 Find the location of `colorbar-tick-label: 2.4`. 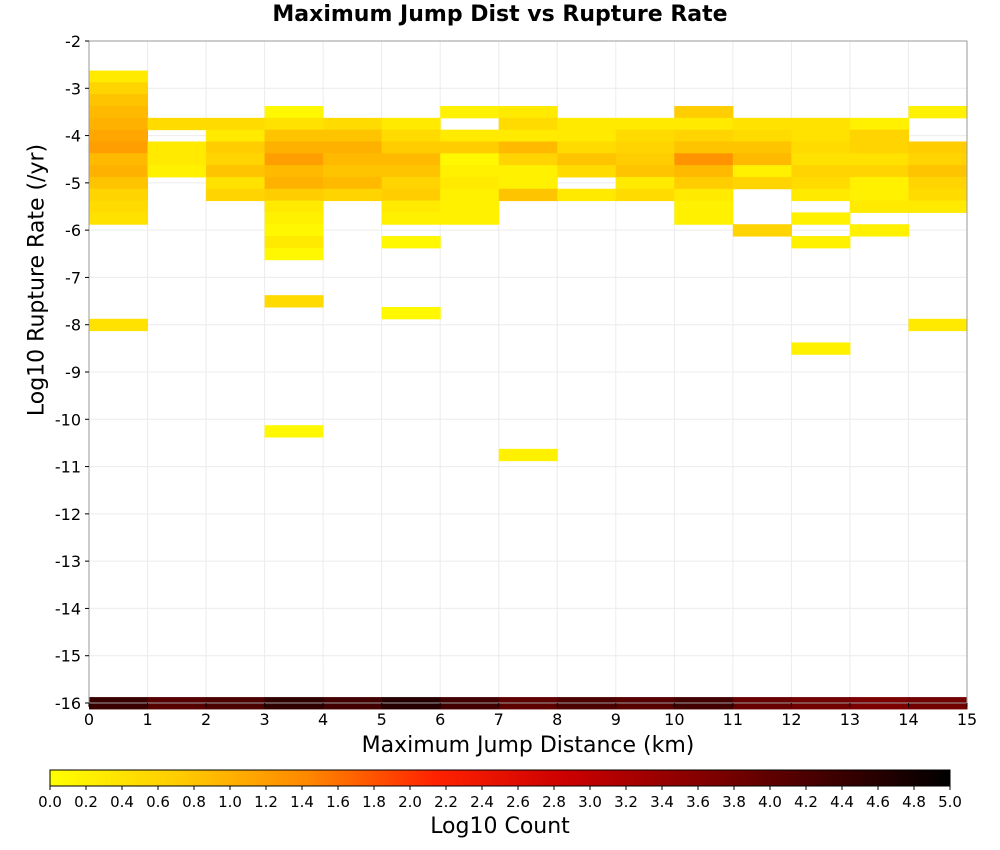

colorbar-tick-label: 2.4 is located at coordinates (482, 802).